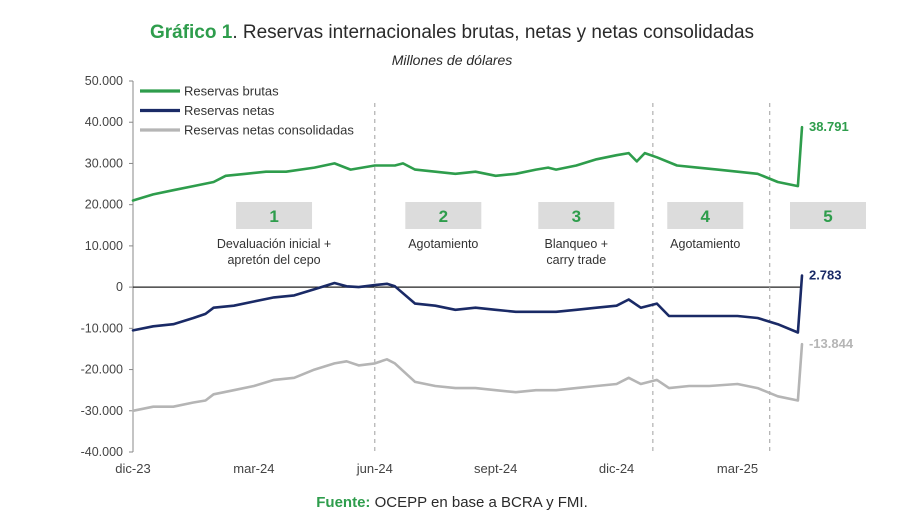 Image resolution: width=904 pixels, height=521 pixels. Describe the element at coordinates (102, 411) in the screenshot. I see `y-tick-label: -30.000` at that location.